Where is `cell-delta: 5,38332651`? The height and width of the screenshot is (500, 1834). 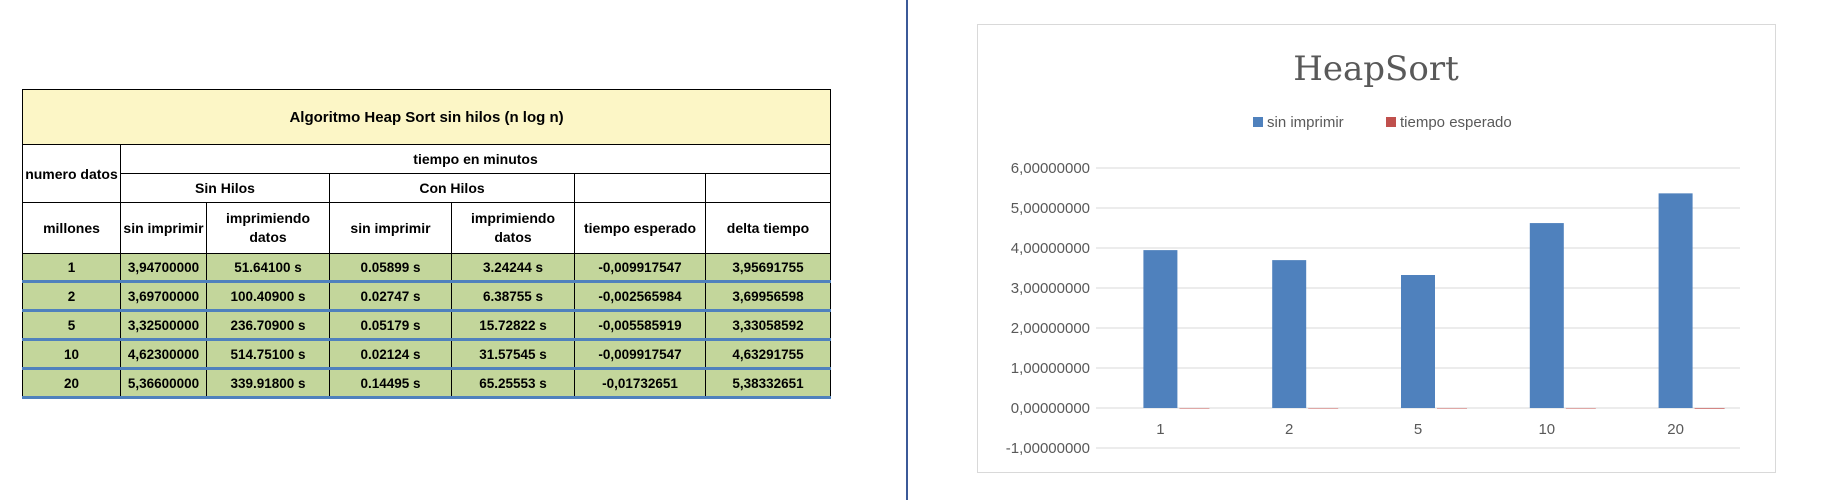 cell-delta: 5,38332651 is located at coordinates (768, 383).